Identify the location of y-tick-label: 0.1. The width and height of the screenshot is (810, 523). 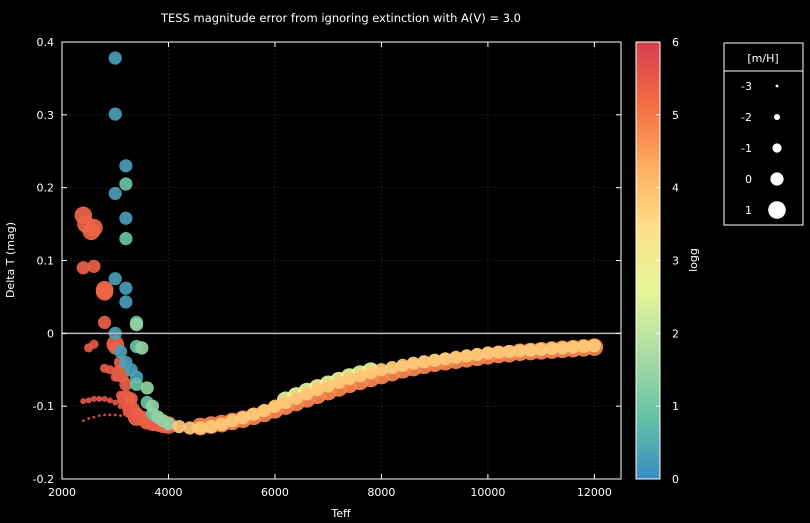
(46, 261).